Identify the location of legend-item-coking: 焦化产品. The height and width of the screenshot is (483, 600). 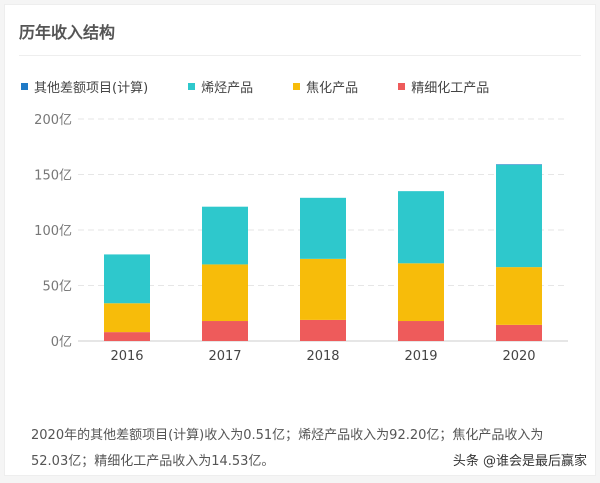
(325, 86).